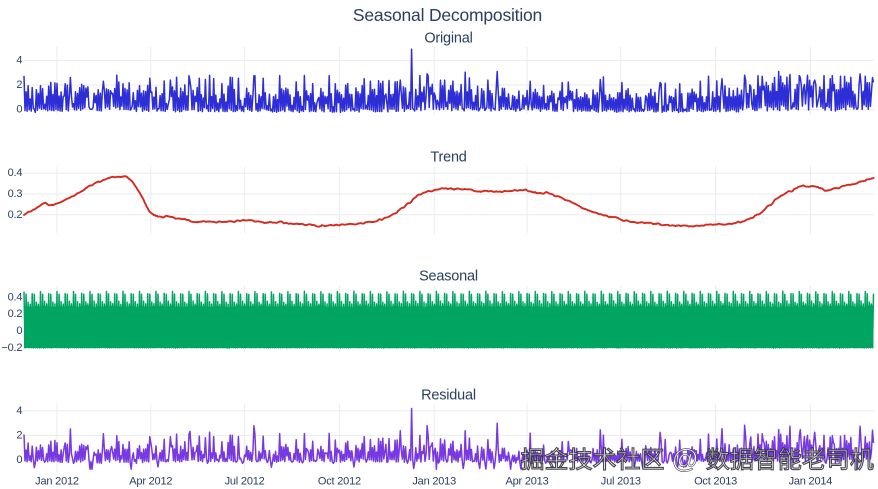 This screenshot has width=878, height=489. What do you see at coordinates (448, 396) in the screenshot?
I see `svg-text: Residual` at bounding box center [448, 396].